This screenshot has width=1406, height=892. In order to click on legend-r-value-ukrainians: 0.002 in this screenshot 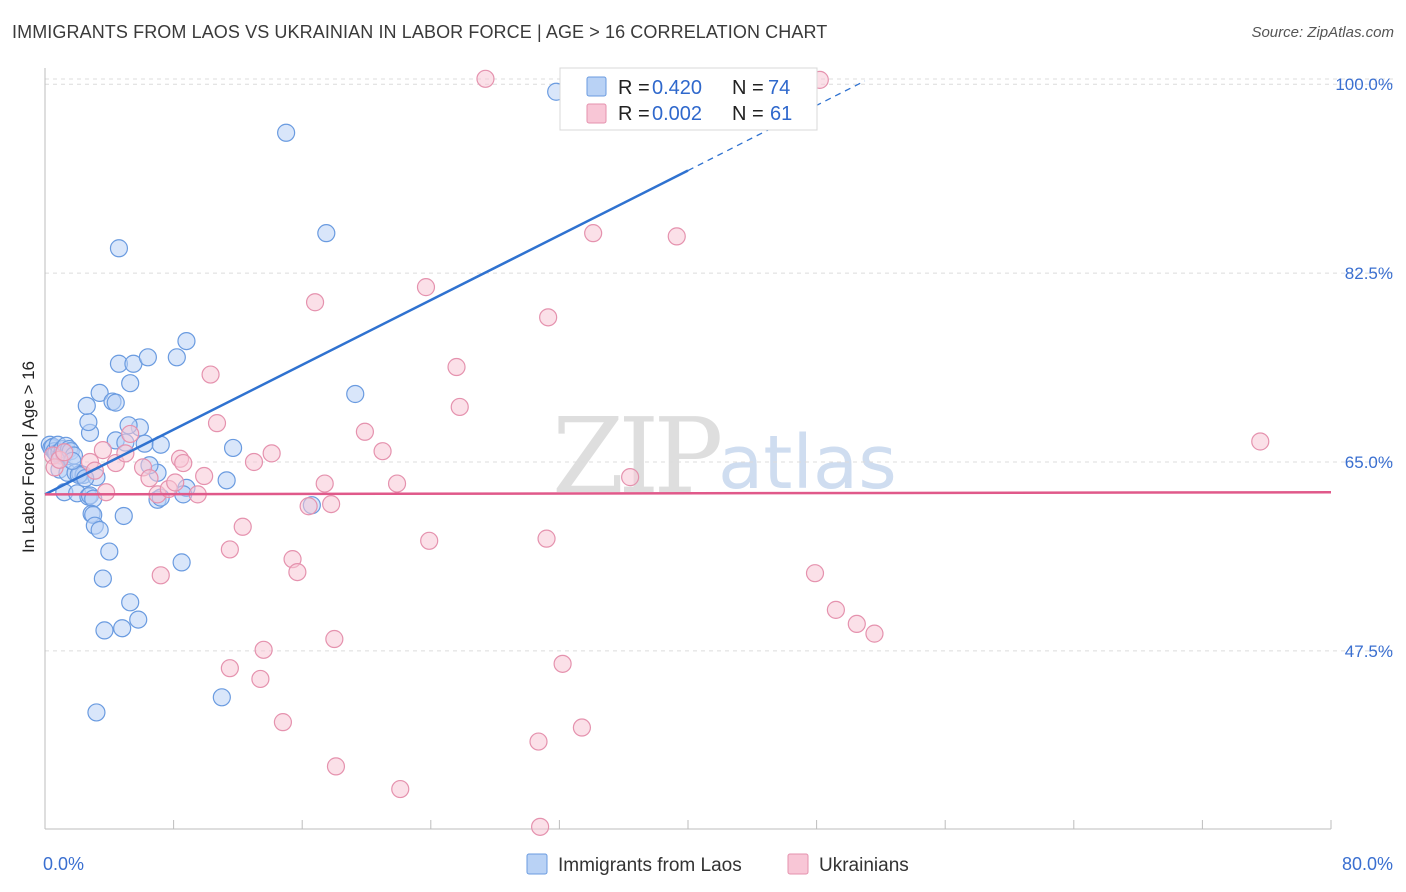, I will do `click(677, 114)`.